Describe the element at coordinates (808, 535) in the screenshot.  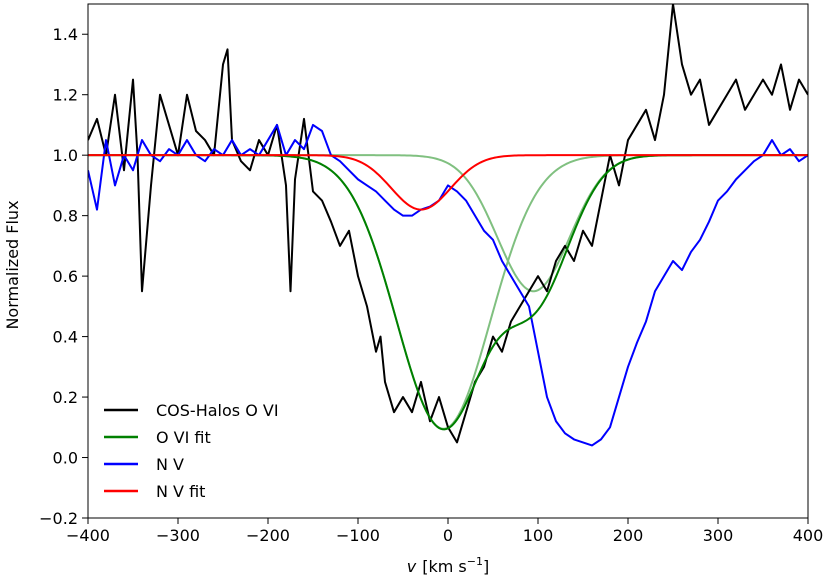
I see `x-tick-label: 400` at that location.